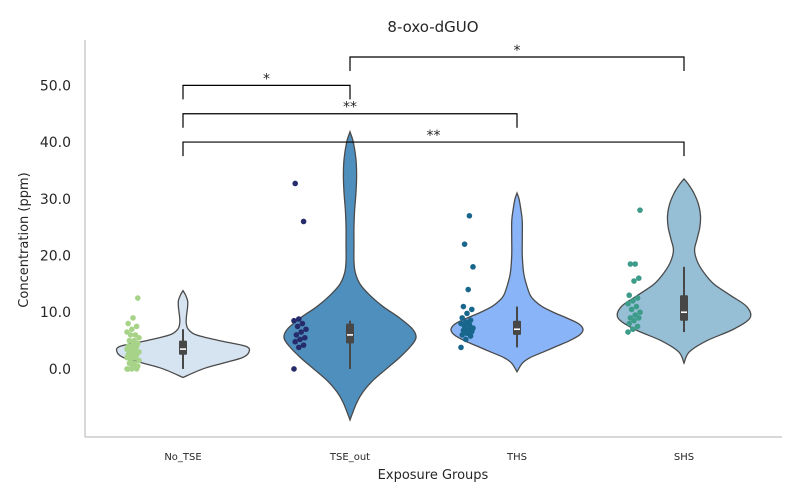 This screenshot has width=800, height=500. I want to click on y-tick-label: 50.0, so click(55, 86).